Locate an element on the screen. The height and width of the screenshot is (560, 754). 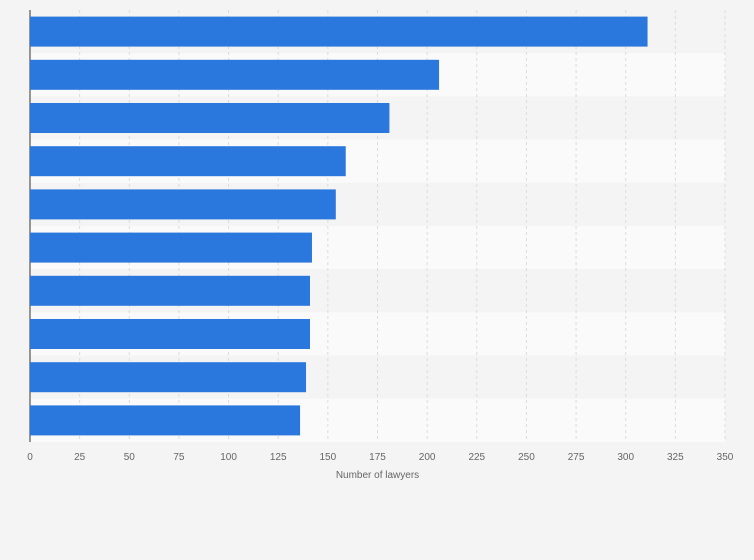
x-tick-label: 350 is located at coordinates (725, 457).